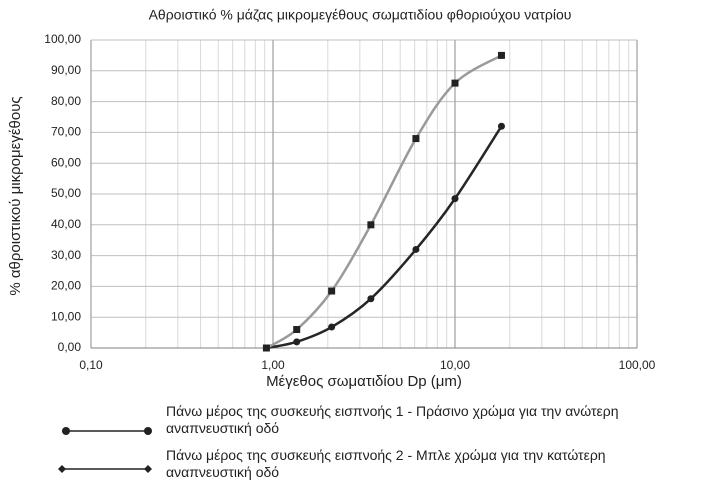  What do you see at coordinates (66, 255) in the screenshot?
I see `y-tick-label: 30,00` at bounding box center [66, 255].